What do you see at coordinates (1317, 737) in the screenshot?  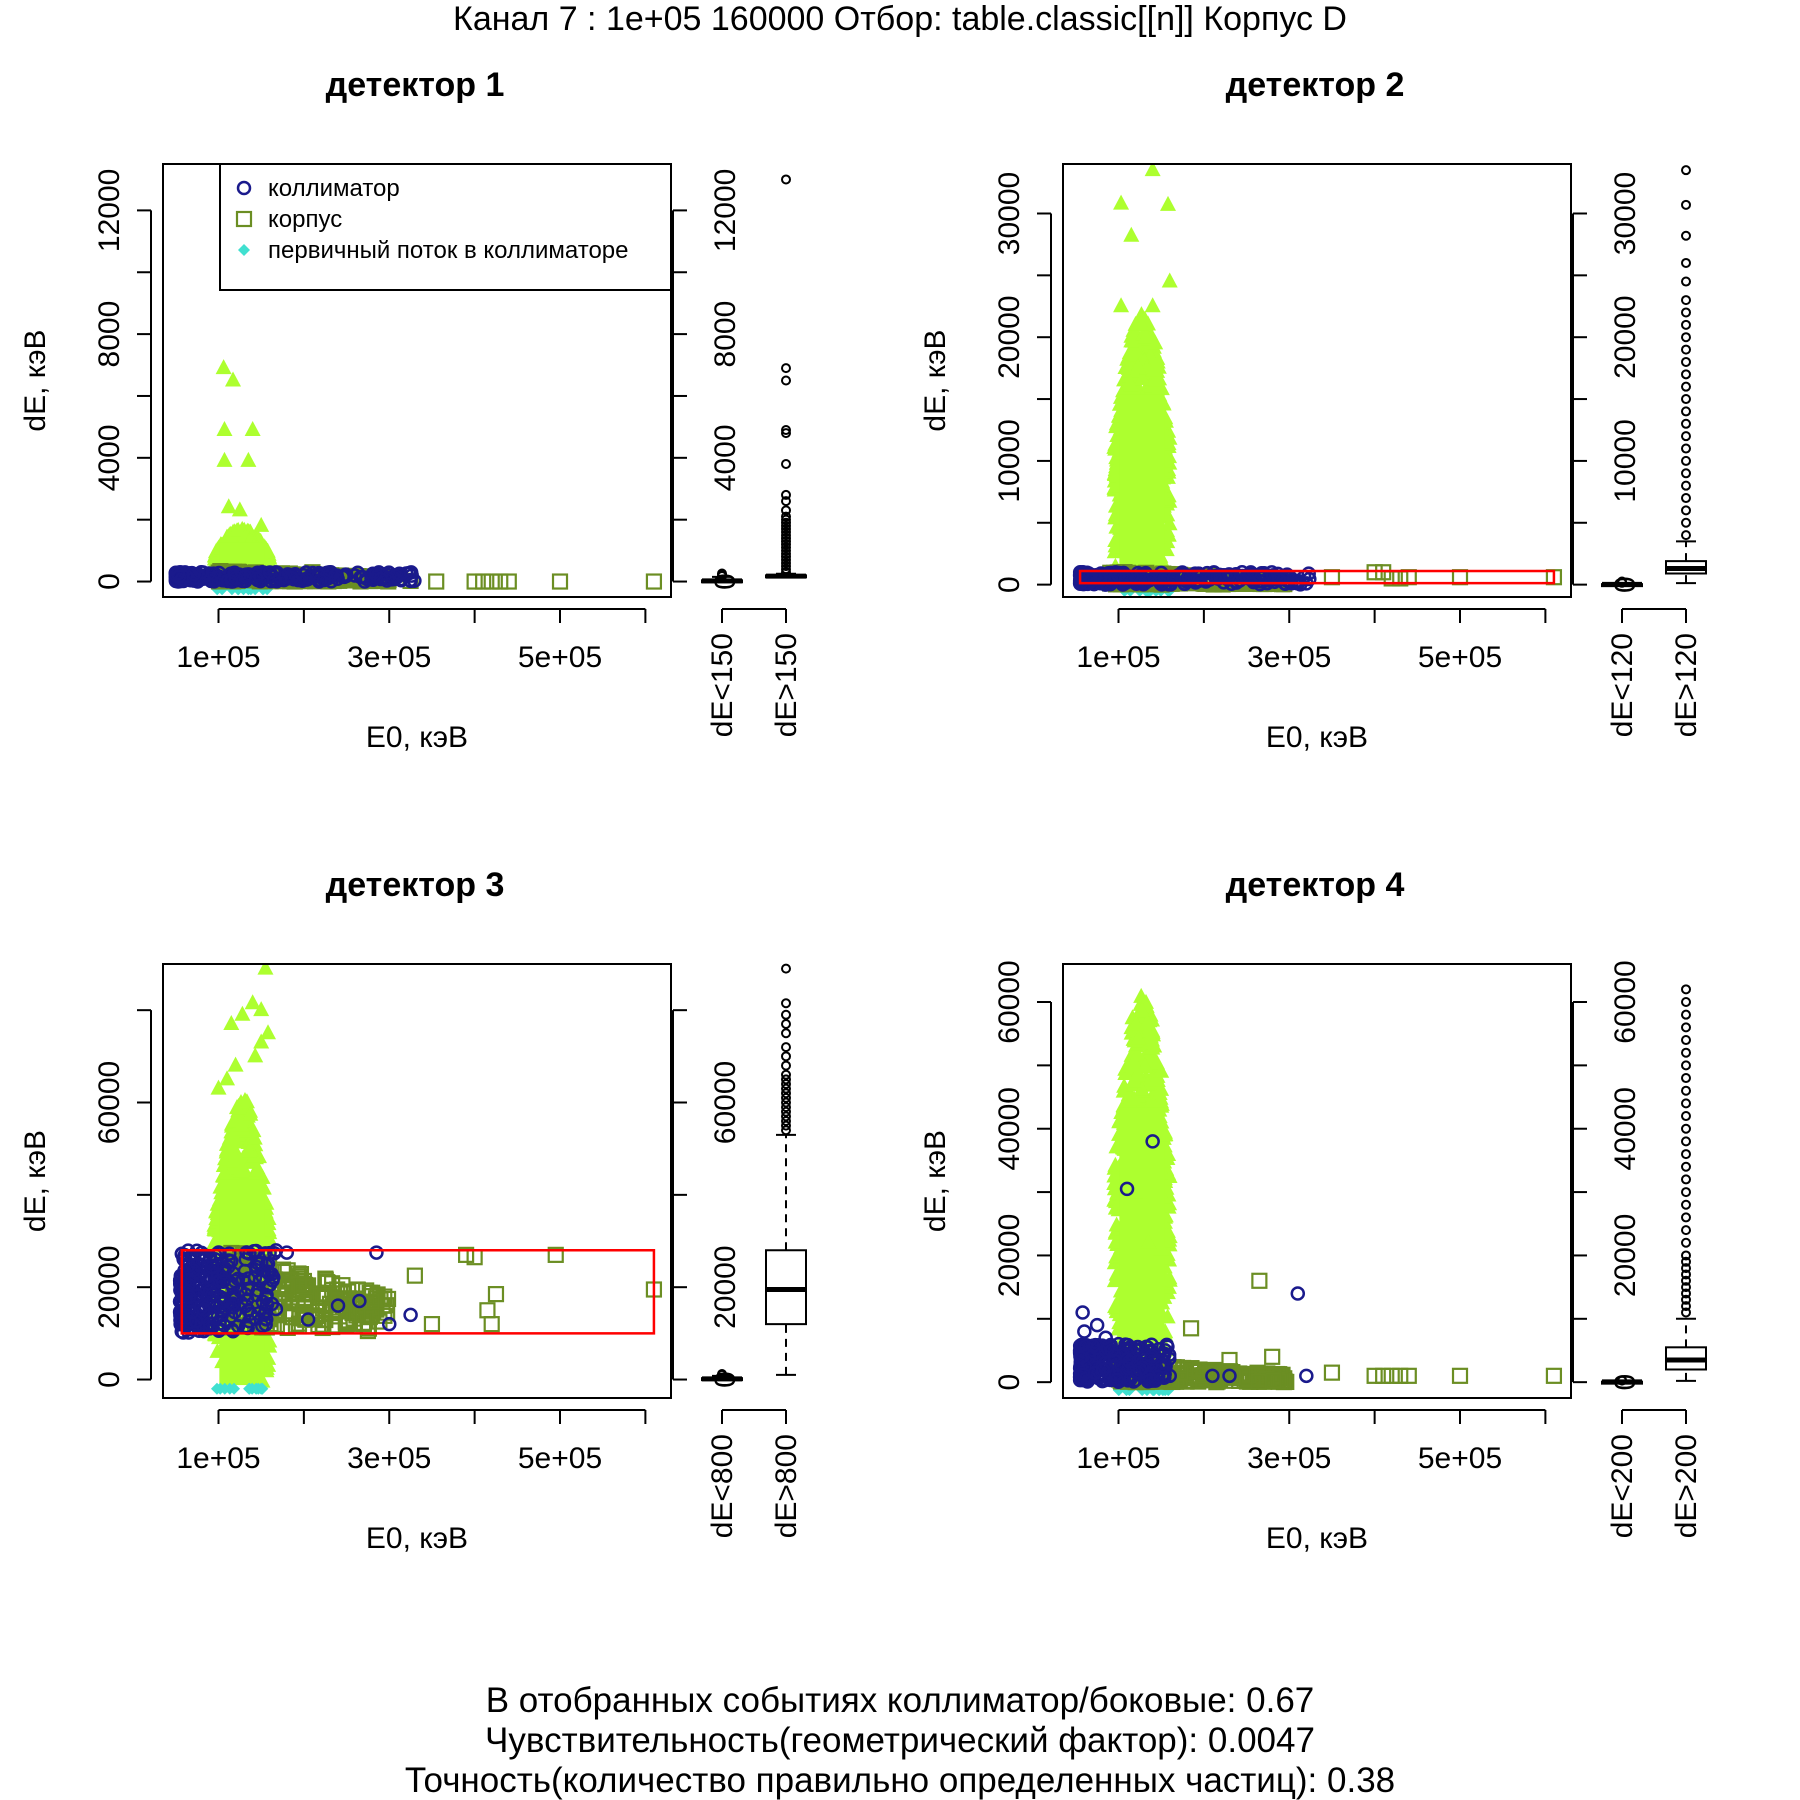 I see `x-axis-label: E0, кэВ` at bounding box center [1317, 737].